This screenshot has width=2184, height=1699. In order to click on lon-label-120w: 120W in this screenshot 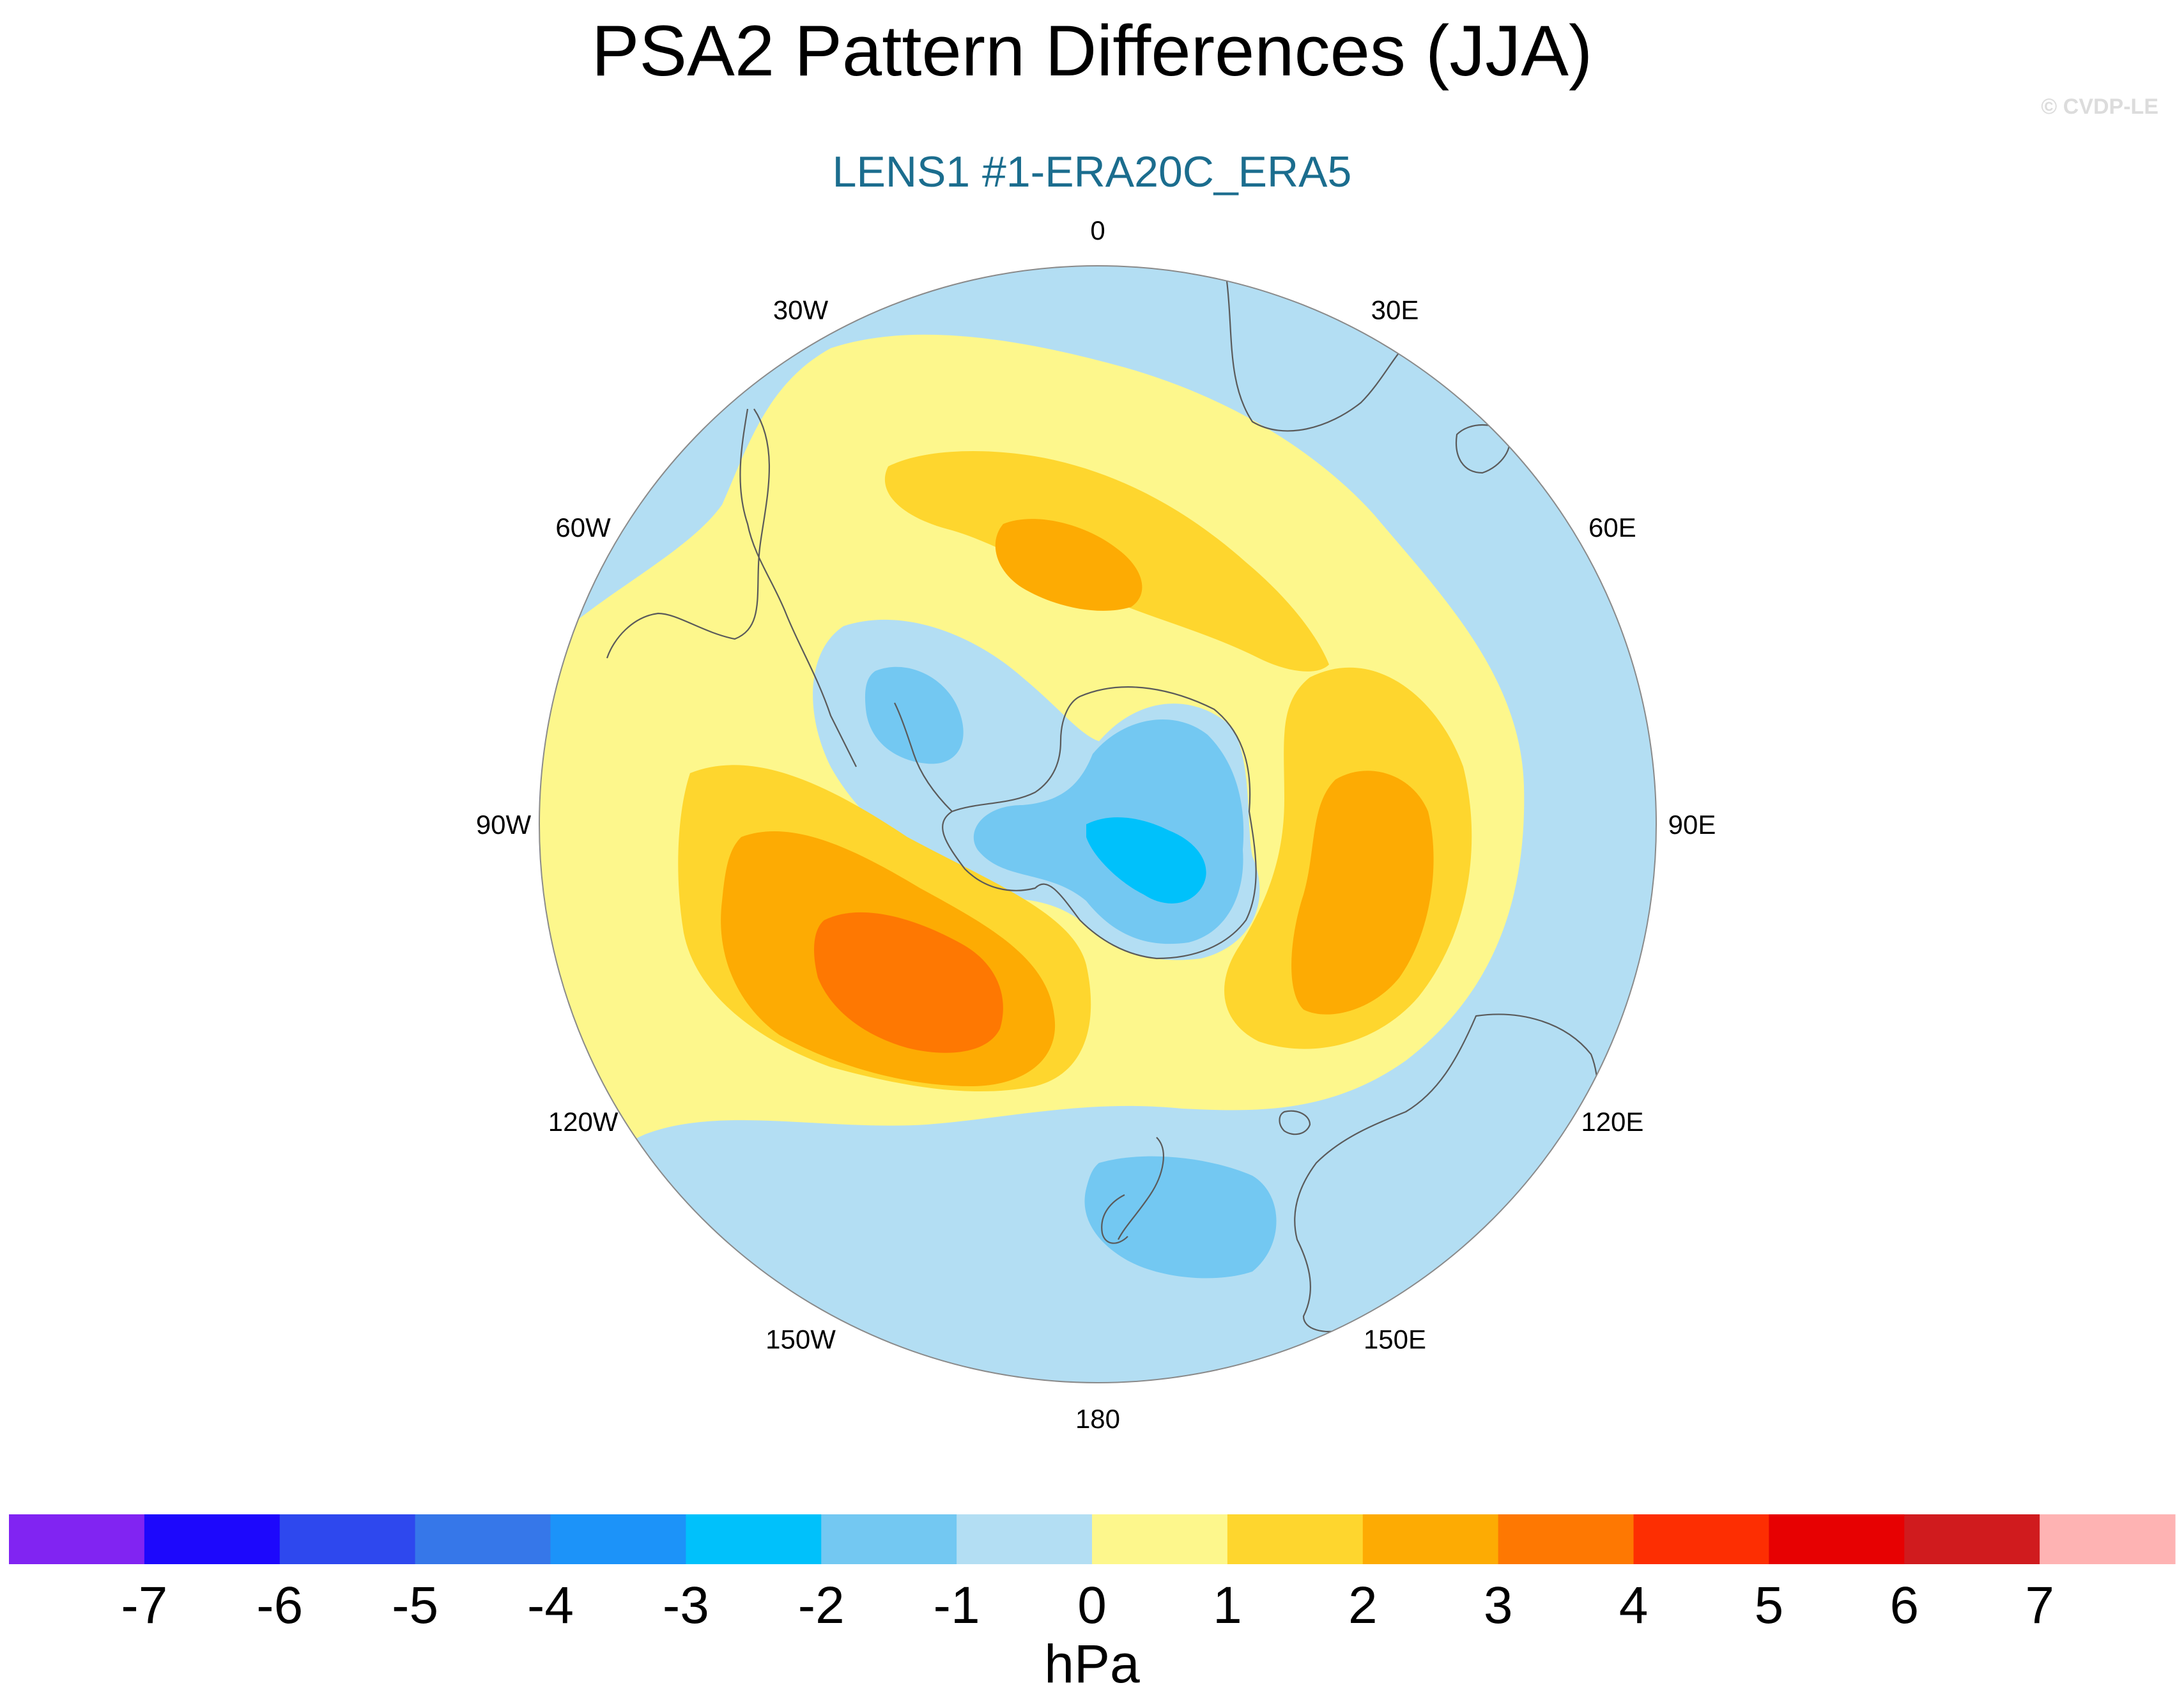, I will do `click(583, 1122)`.